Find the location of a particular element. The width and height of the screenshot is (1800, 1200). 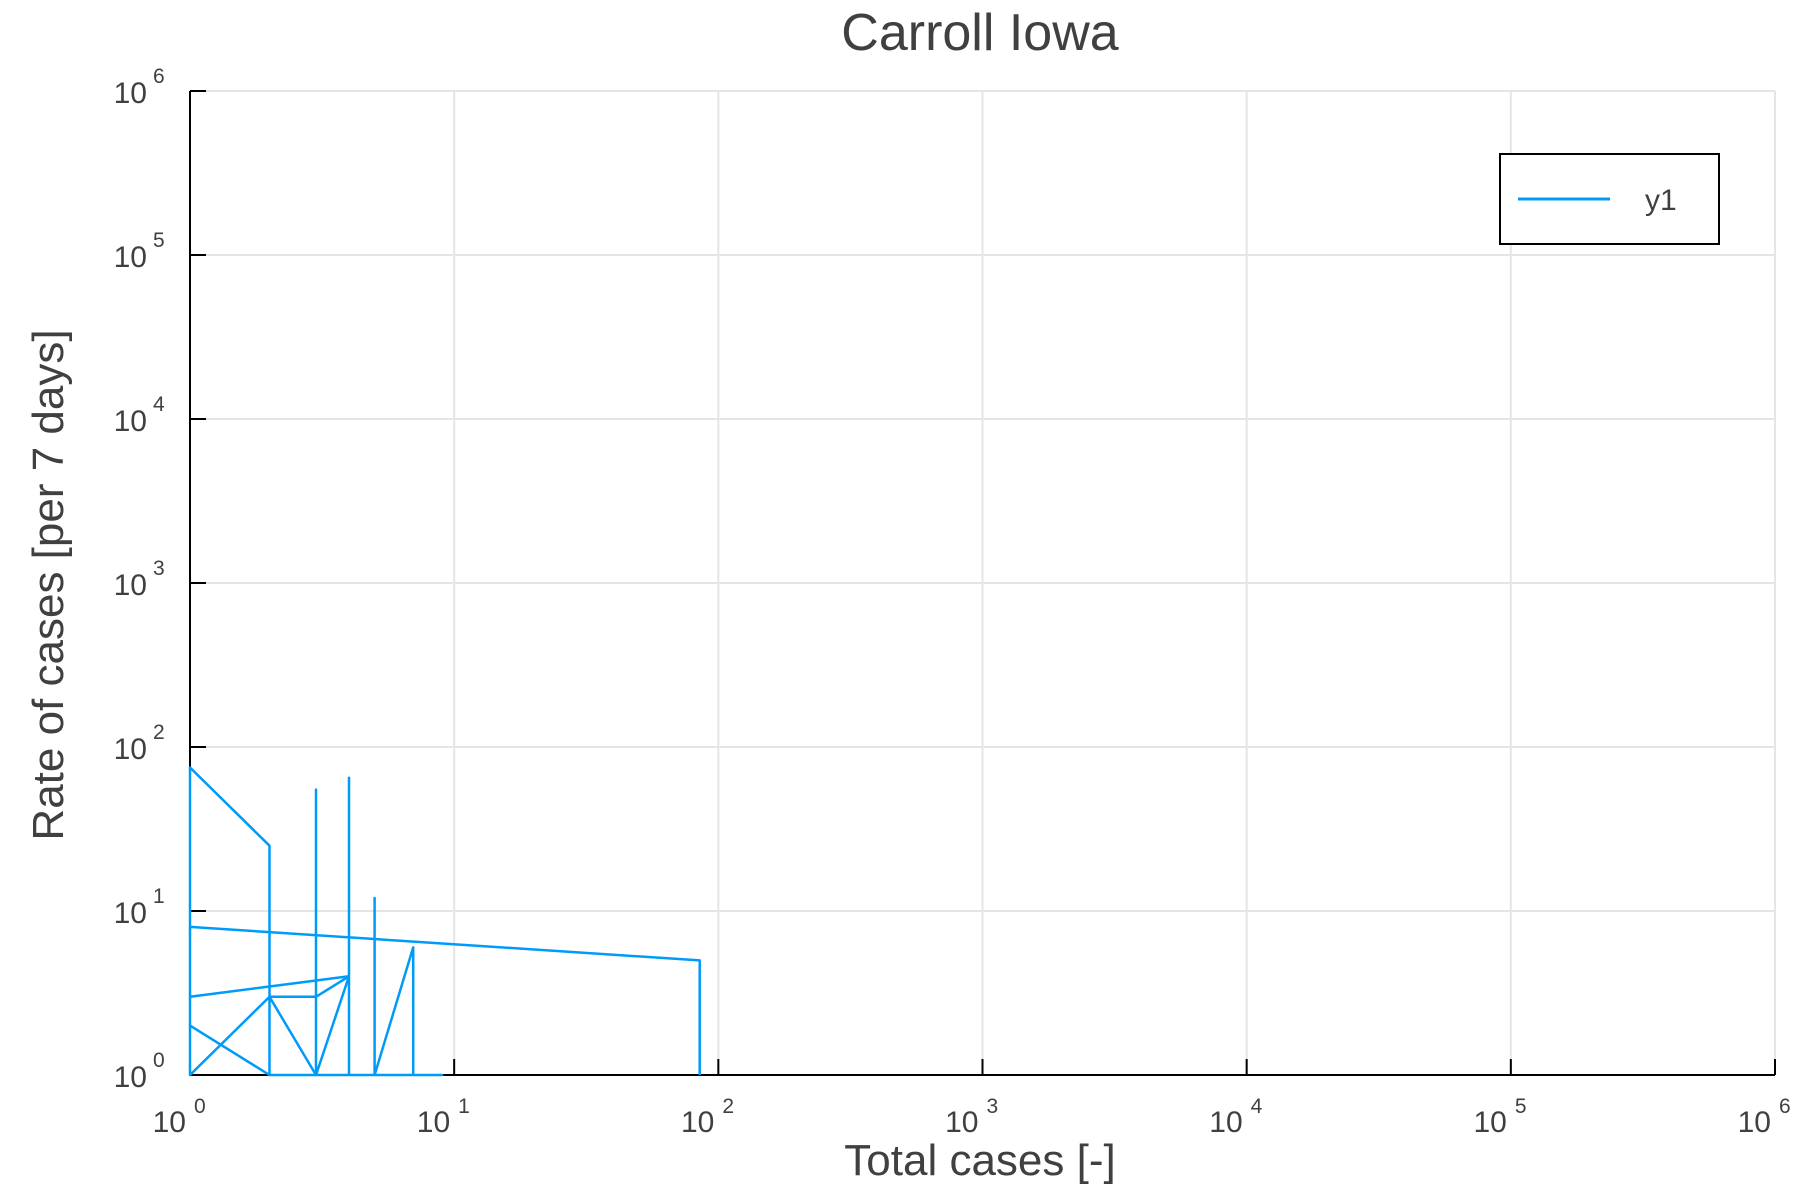

x-tick-exponent: 5 is located at coordinates (1521, 1106).